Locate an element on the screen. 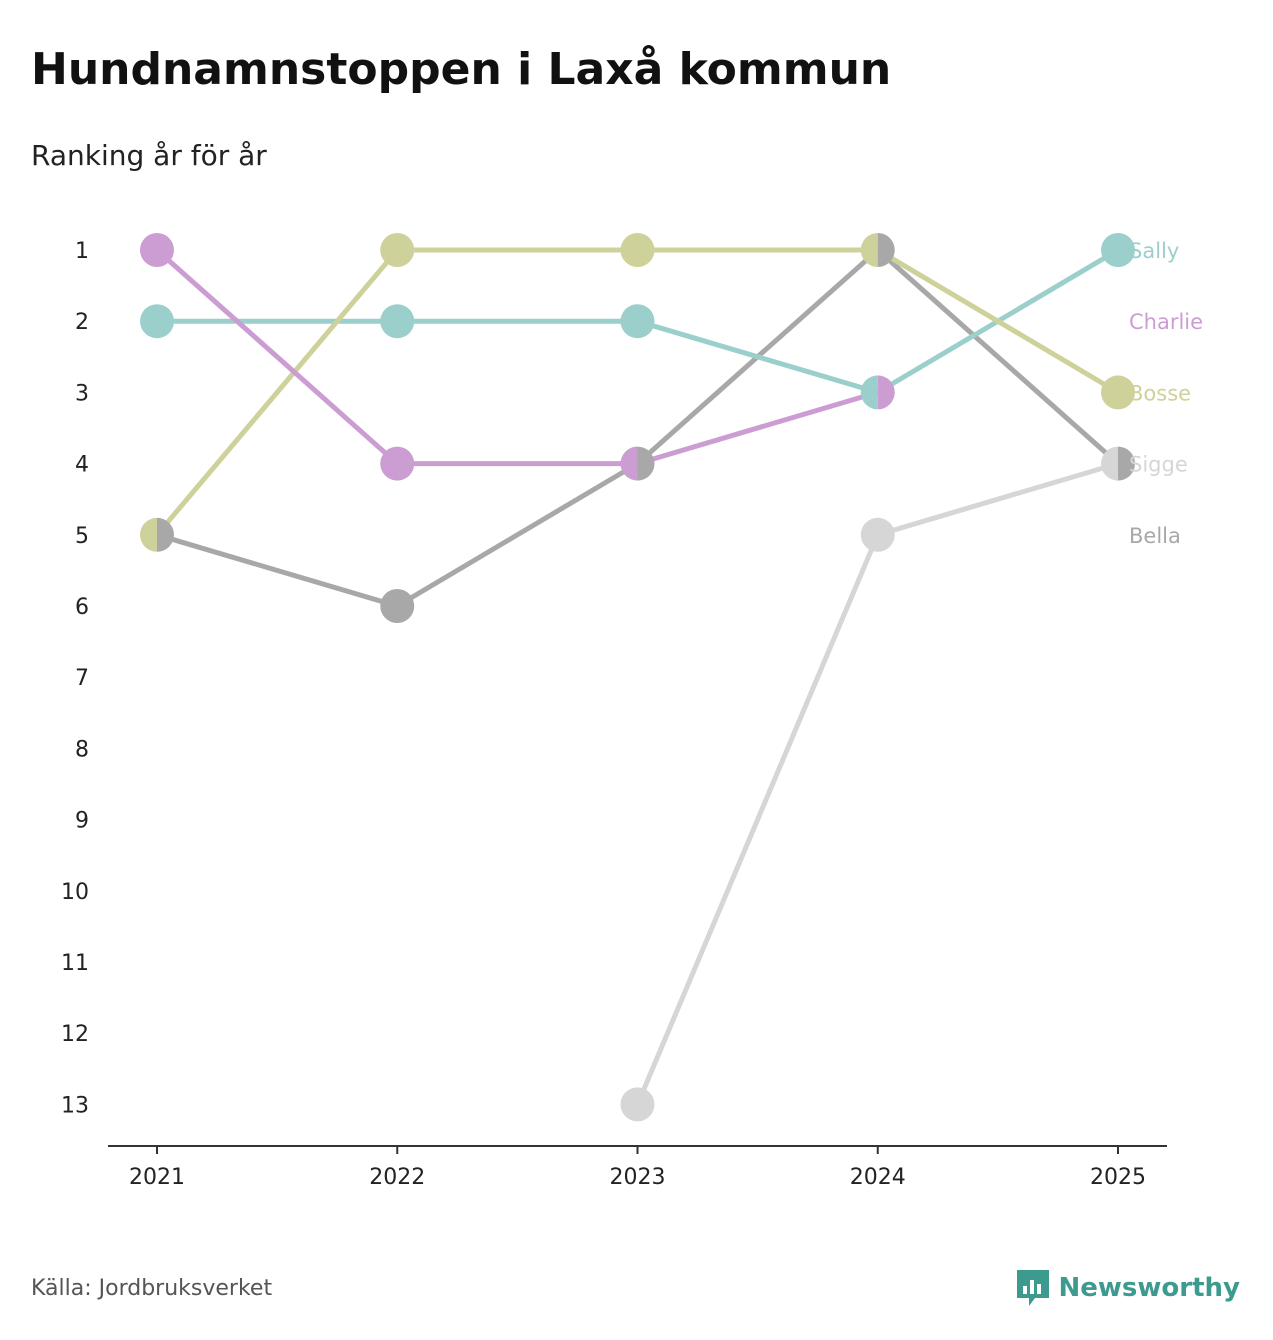  x-axis: 2021 2022 2023 2024 2025 is located at coordinates (637, 1167).